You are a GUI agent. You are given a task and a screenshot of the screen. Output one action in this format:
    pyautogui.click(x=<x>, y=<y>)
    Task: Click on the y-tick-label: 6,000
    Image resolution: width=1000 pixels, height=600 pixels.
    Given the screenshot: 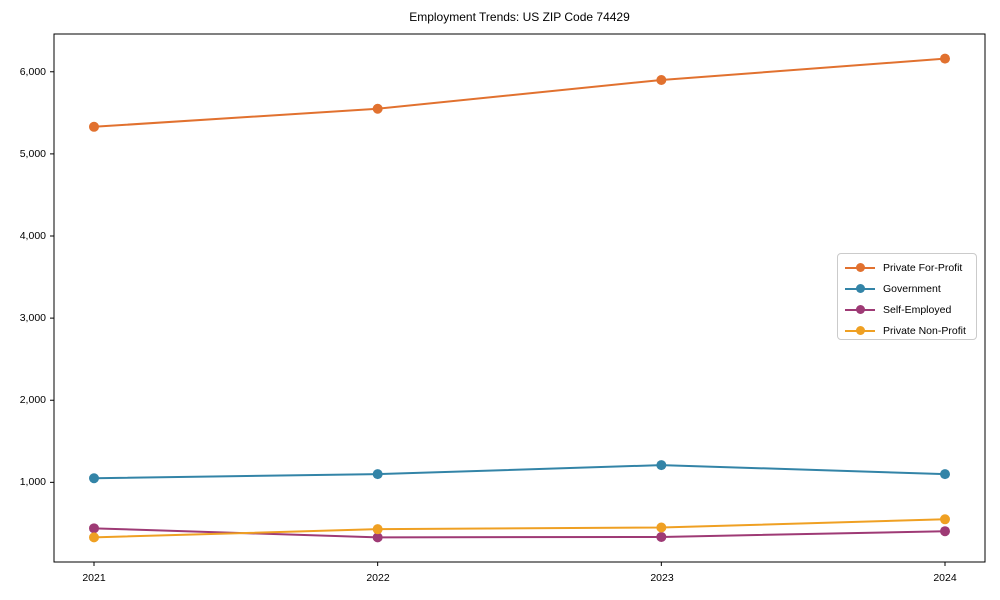 What is the action you would take?
    pyautogui.click(x=32, y=72)
    